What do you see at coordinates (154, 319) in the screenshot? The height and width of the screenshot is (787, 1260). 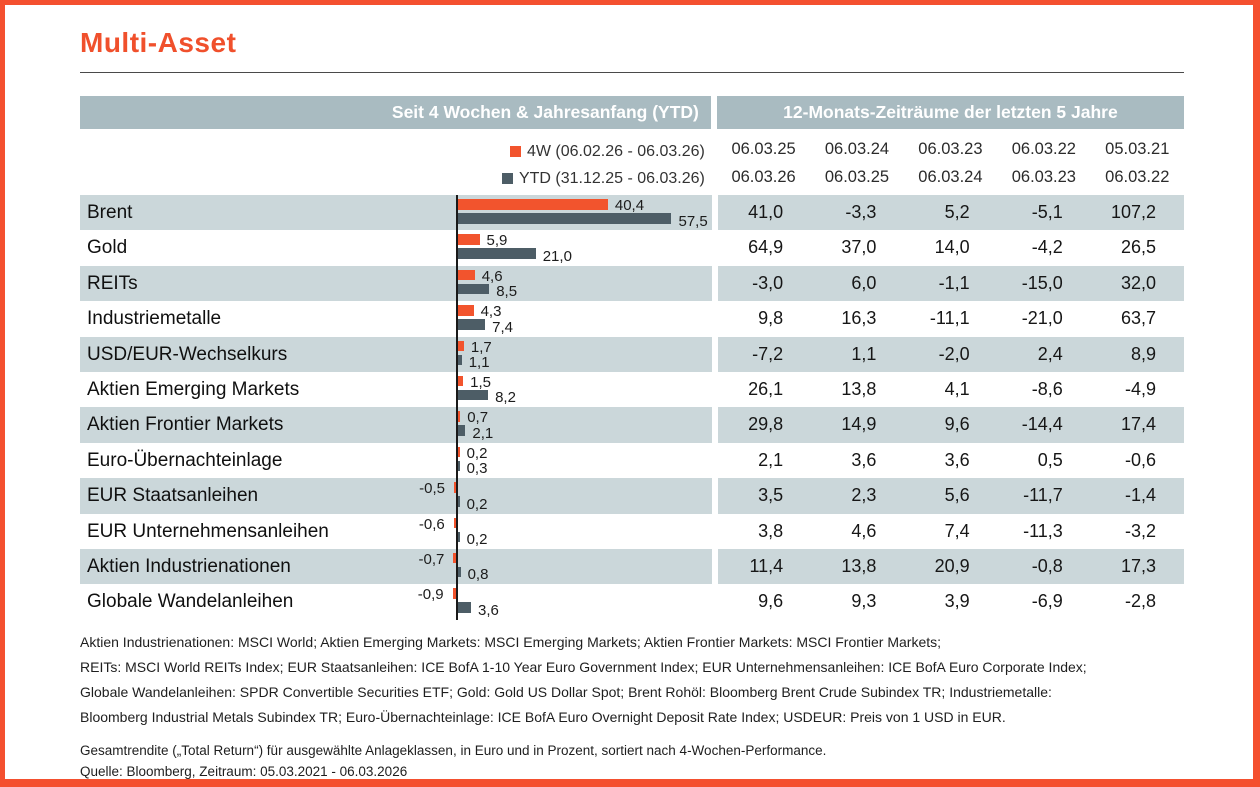 I see `asset-label: Industriemetalle` at bounding box center [154, 319].